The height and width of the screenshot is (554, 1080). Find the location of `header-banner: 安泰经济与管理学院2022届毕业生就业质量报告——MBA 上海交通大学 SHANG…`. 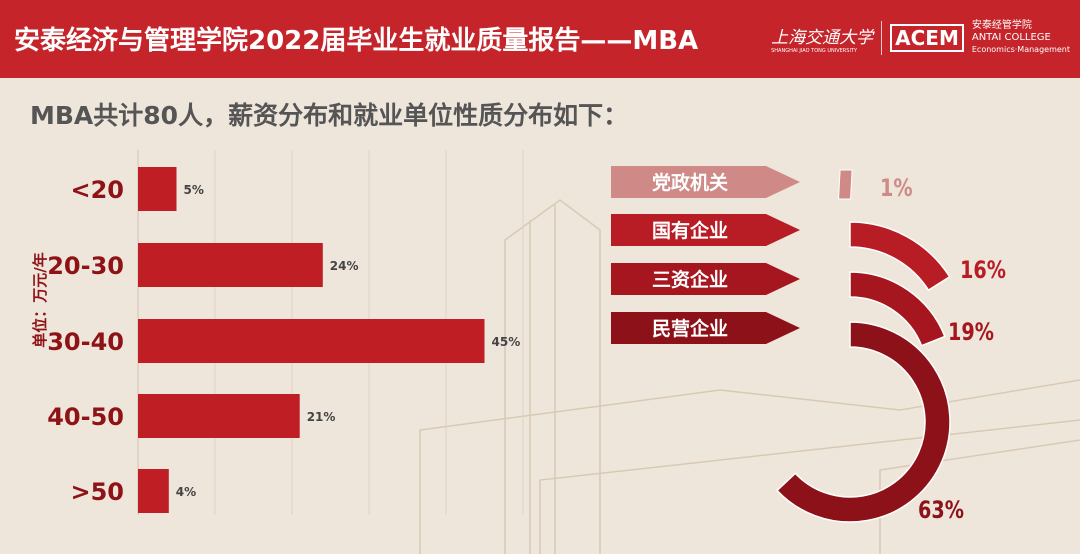

header-banner: 安泰经济与管理学院2022届毕业生就业质量报告——MBA 上海交通大学 SHANG… is located at coordinates (540, 39).